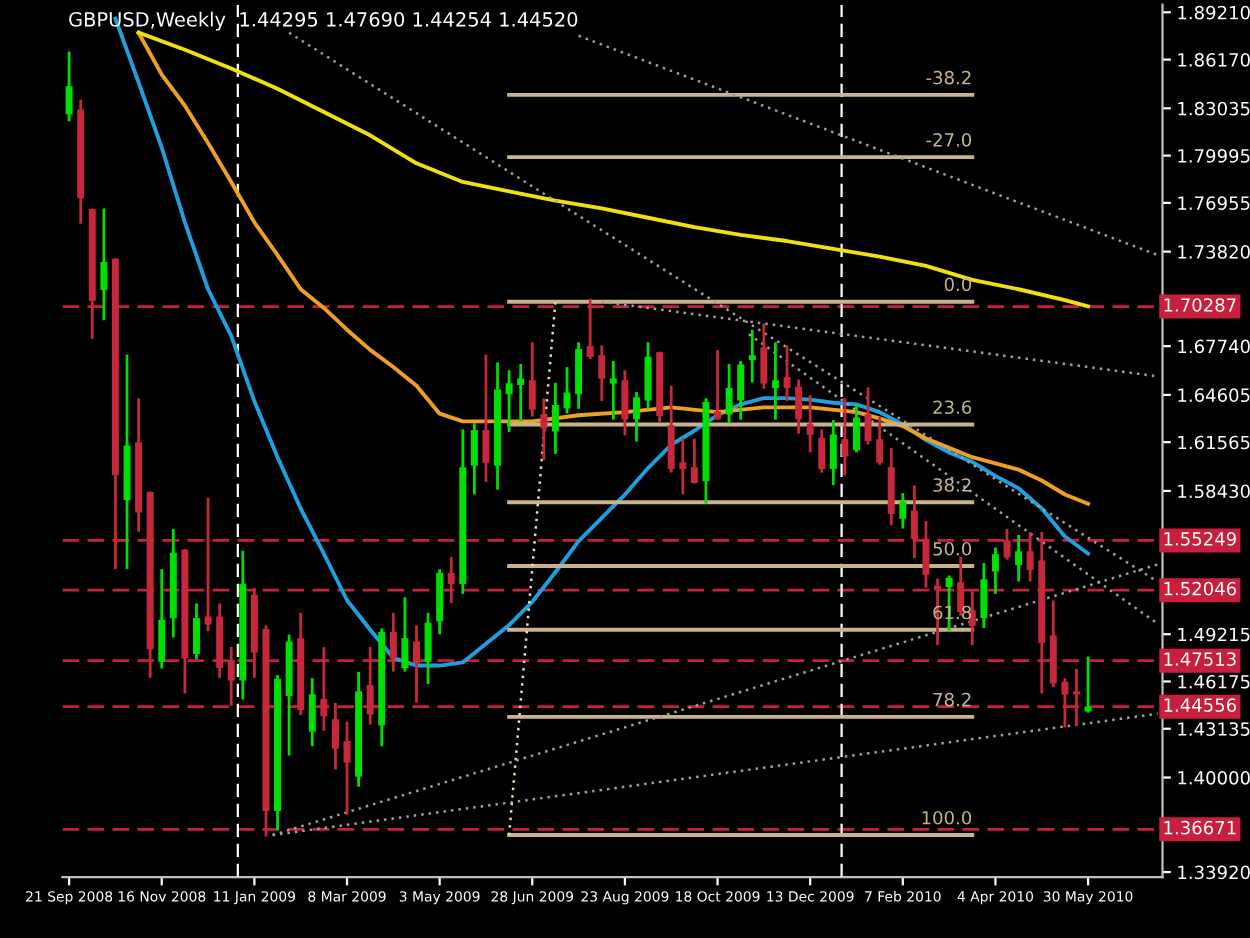  Describe the element at coordinates (1200, 827) in the screenshot. I see `ref-line-label: 1.36671` at that location.